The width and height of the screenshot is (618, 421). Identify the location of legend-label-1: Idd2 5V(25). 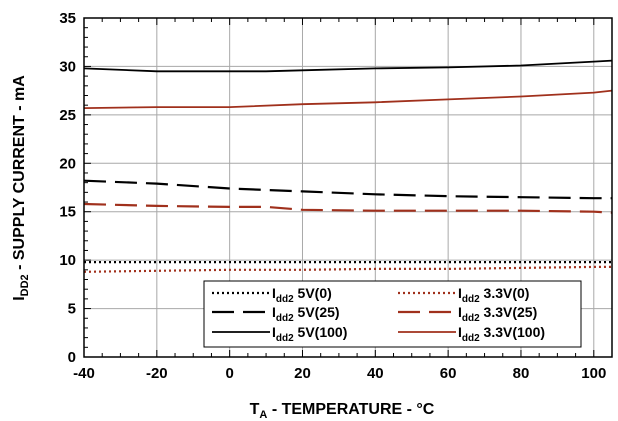
(306, 314).